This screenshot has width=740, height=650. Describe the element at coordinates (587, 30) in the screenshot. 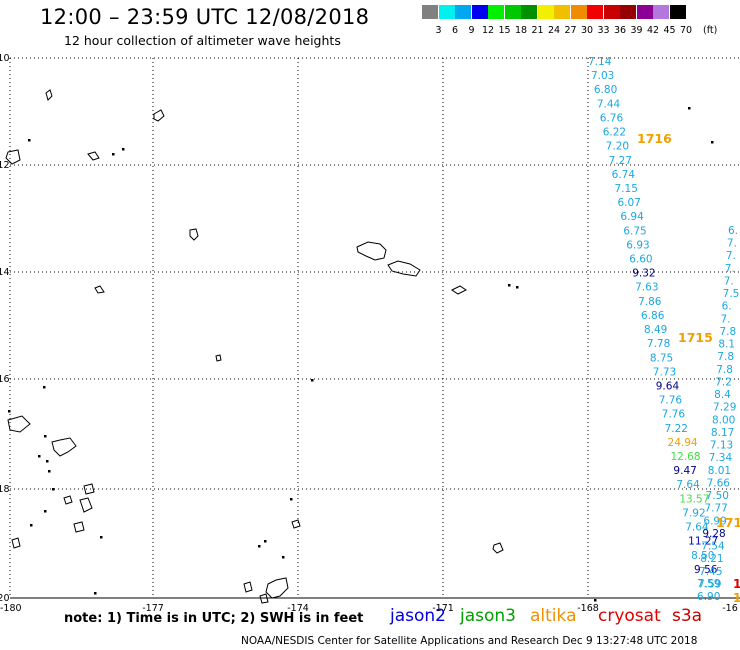

I see `legend-label: 30` at that location.